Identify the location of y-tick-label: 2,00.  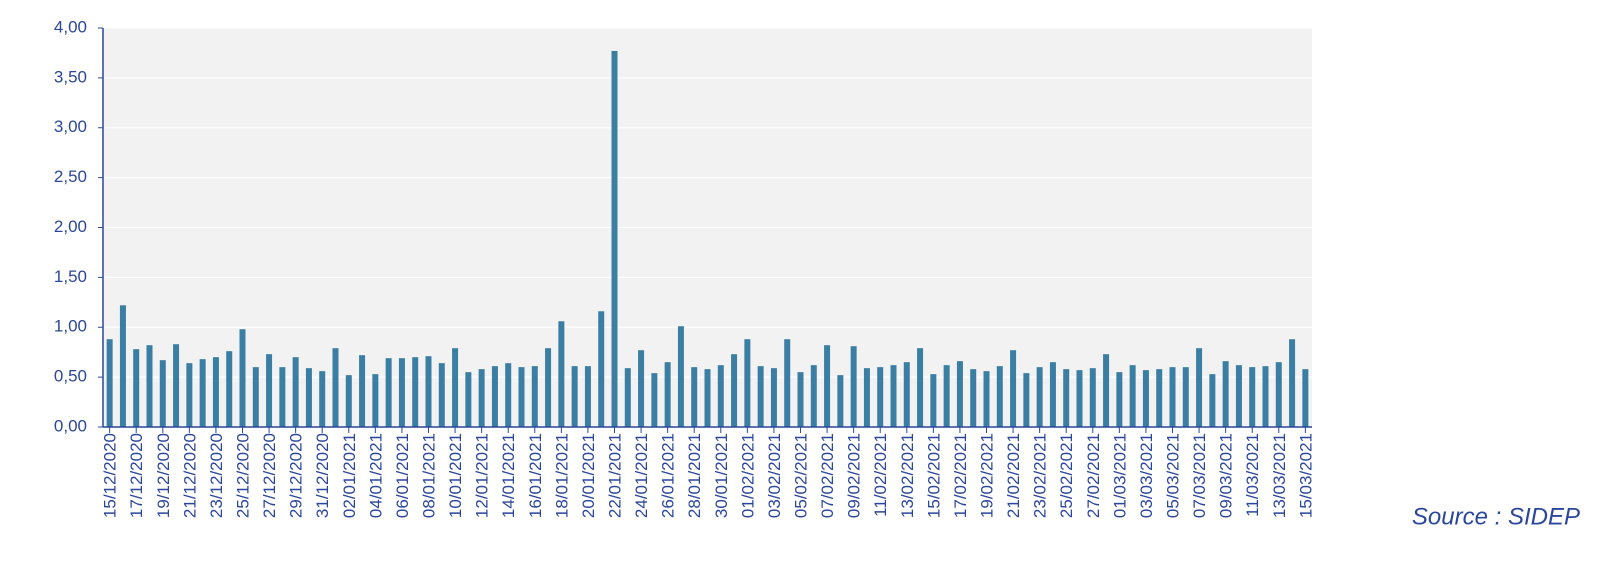
(70, 226).